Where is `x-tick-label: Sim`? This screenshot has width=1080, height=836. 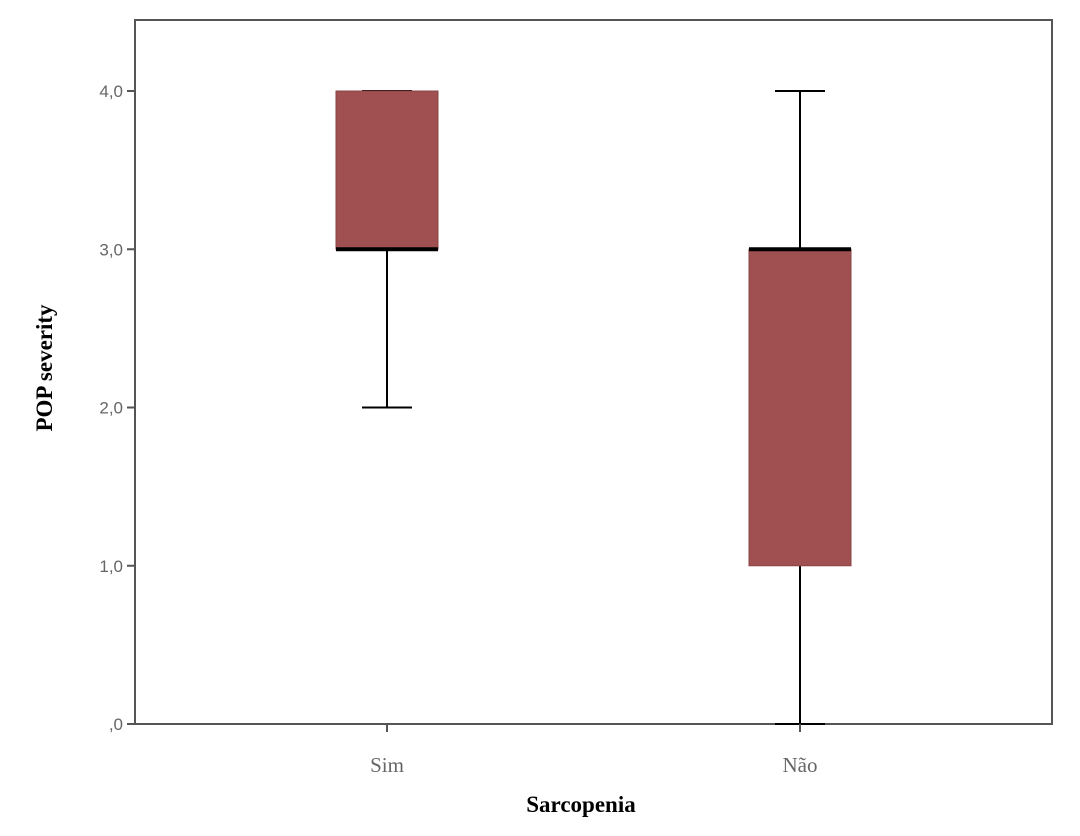 x-tick-label: Sim is located at coordinates (387, 765).